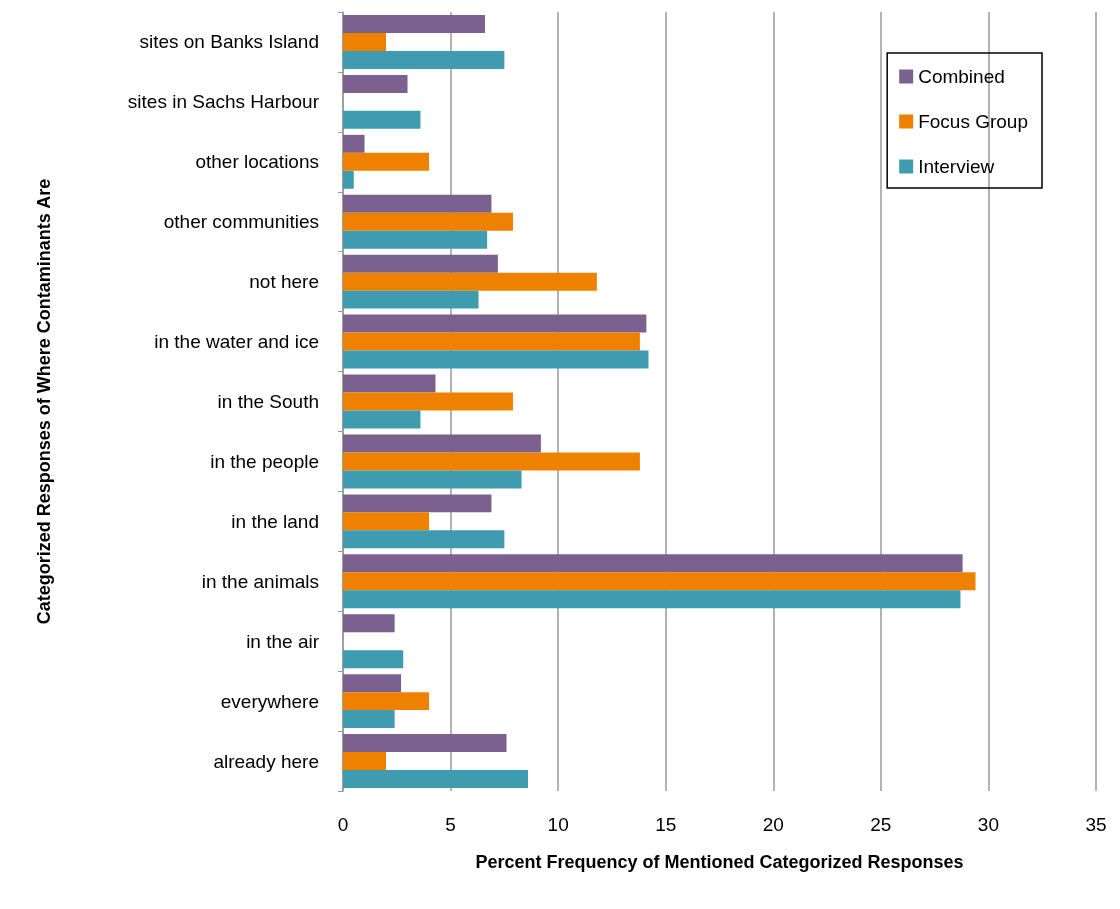 The height and width of the screenshot is (909, 1120). Describe the element at coordinates (269, 701) in the screenshot. I see `y-tick-label: everywhere` at that location.